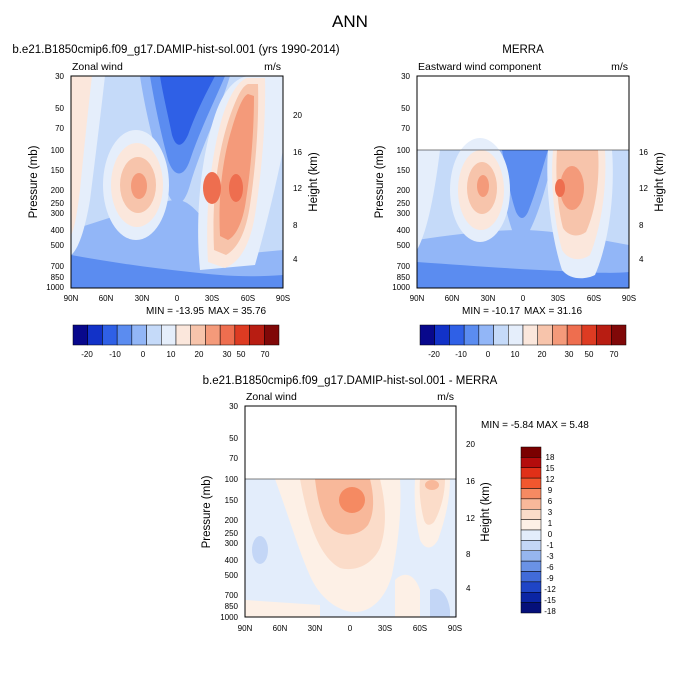 Image resolution: width=700 pixels, height=700 pixels. What do you see at coordinates (232, 560) in the screenshot?
I see `diff-ytick: 400` at bounding box center [232, 560].